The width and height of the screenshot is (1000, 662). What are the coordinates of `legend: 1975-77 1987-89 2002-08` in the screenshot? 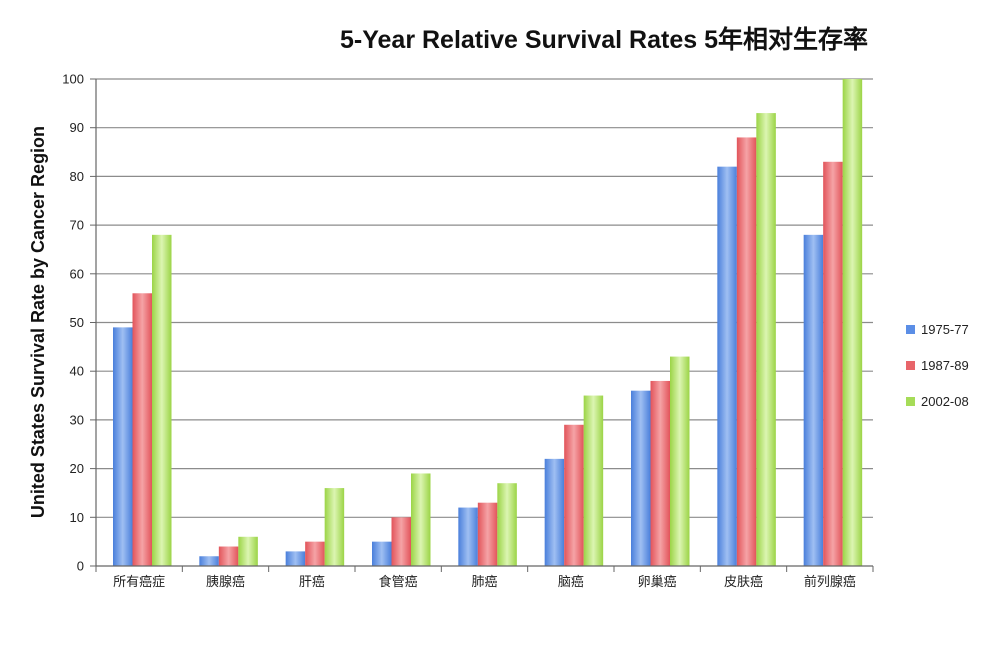 It's located at (937, 365).